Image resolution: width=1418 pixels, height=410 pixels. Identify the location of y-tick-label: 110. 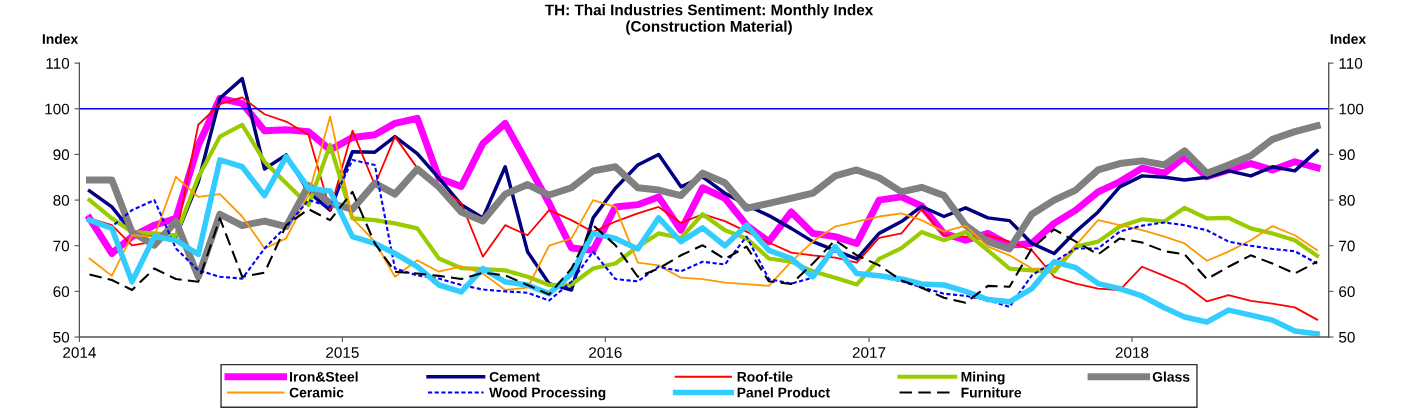
(58, 63).